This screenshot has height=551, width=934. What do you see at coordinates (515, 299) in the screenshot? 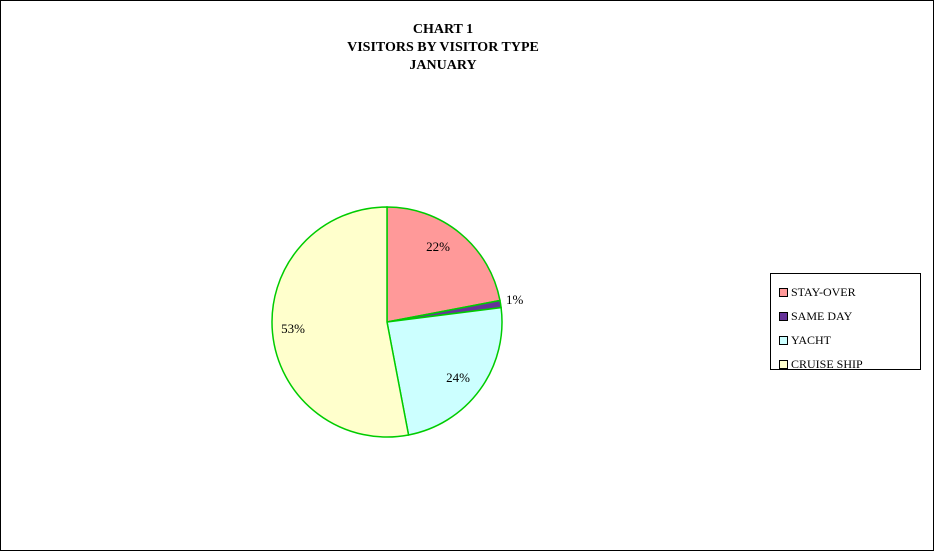
I see `slice-label-same-day: 1%` at bounding box center [515, 299].